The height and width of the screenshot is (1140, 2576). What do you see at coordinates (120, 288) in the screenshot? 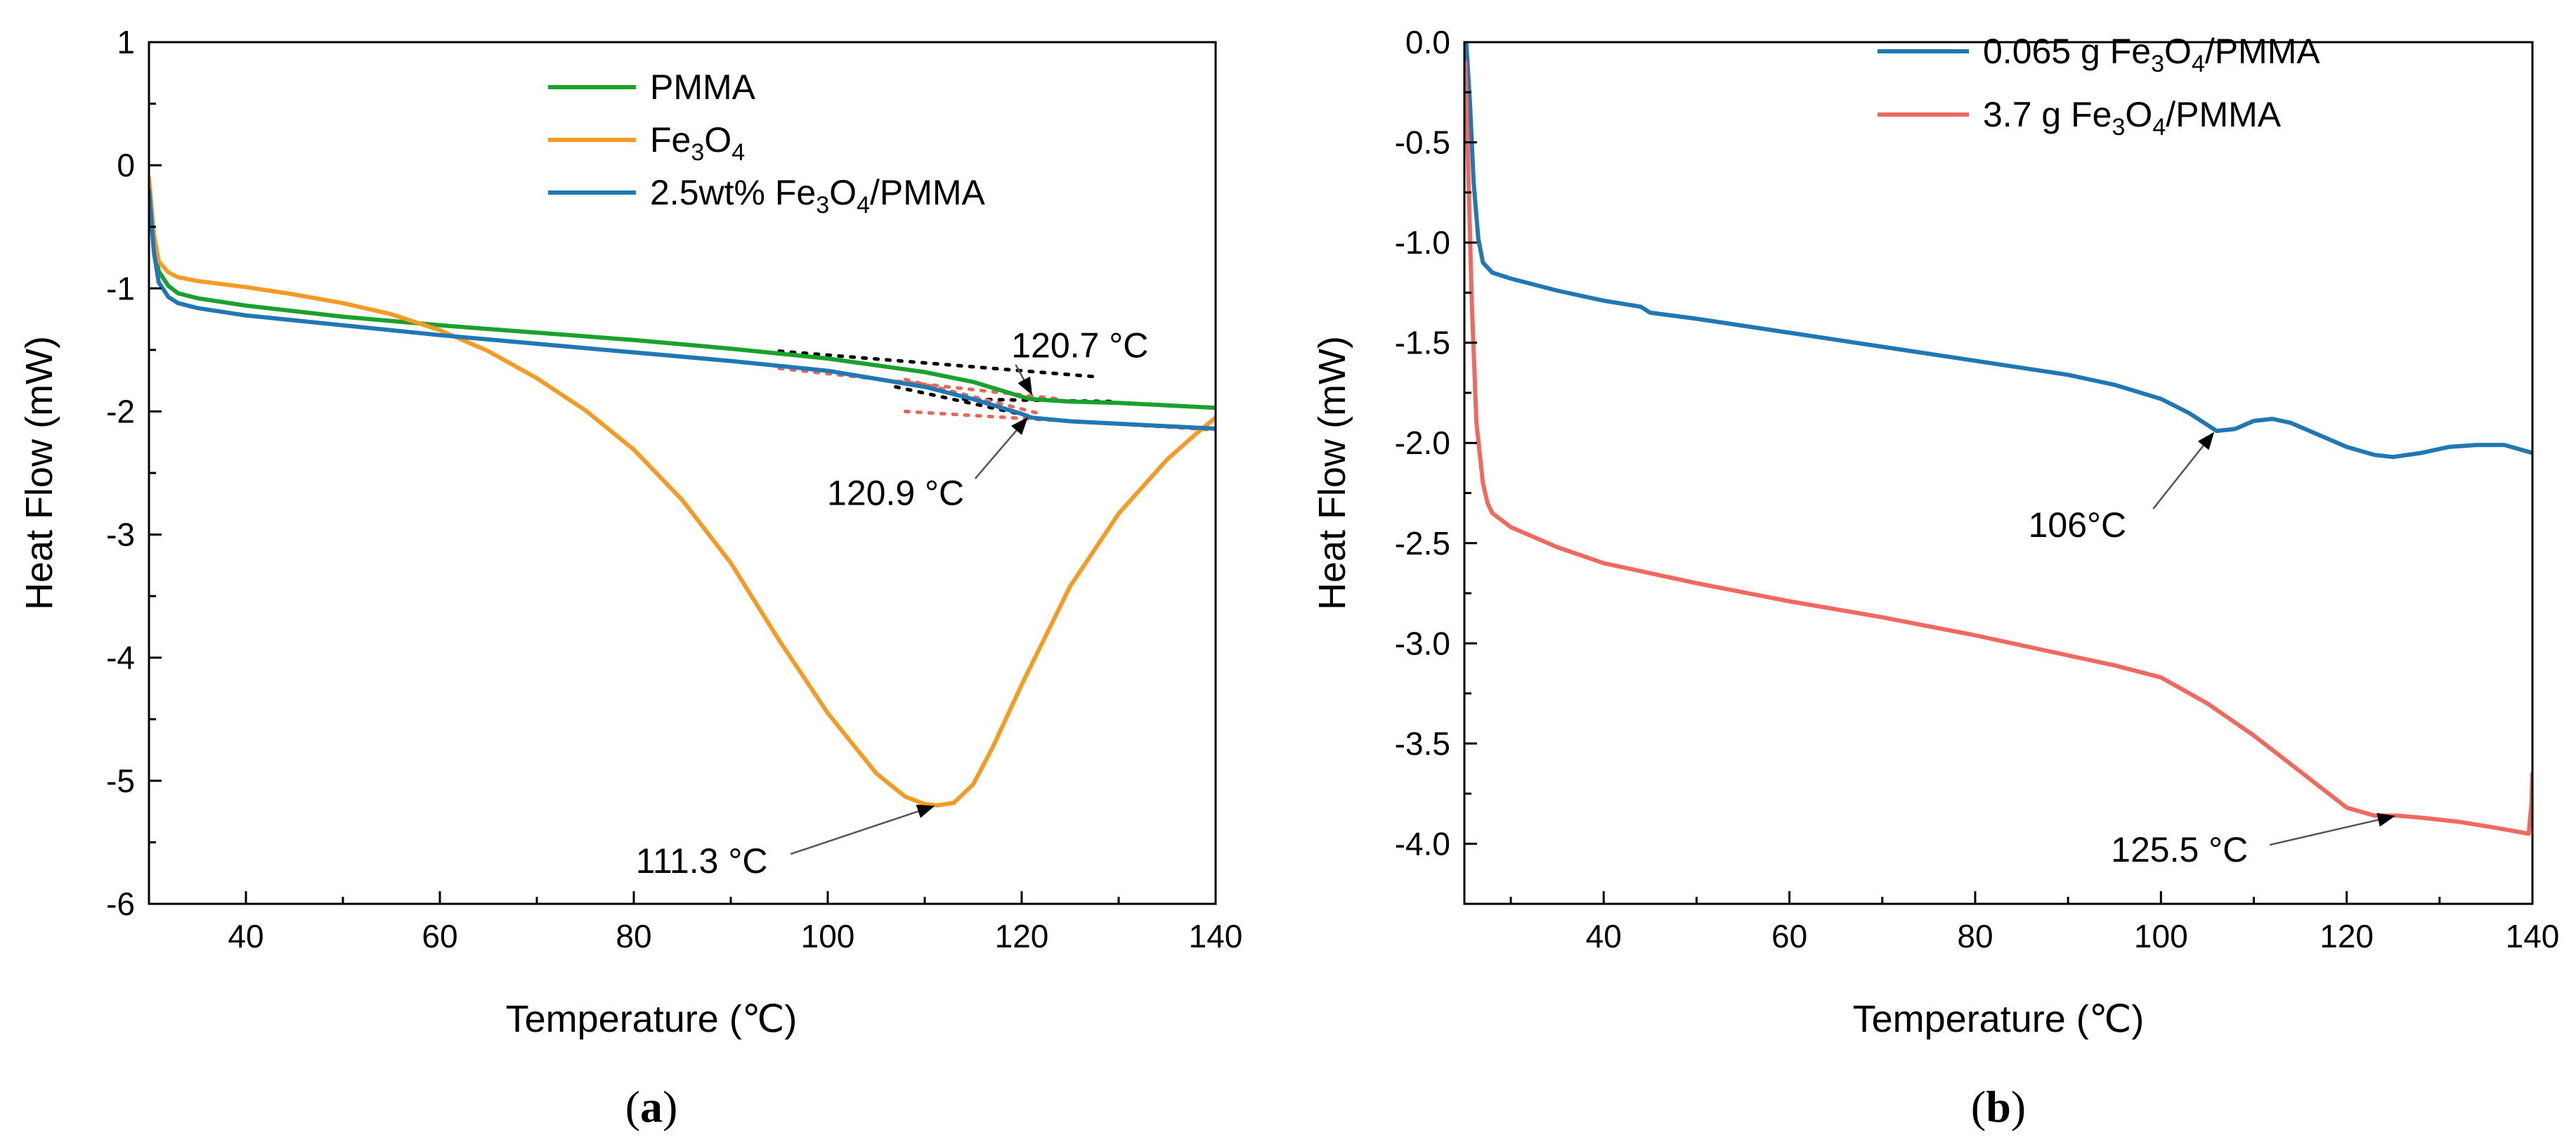
I see `y-tick-label: -1` at bounding box center [120, 288].